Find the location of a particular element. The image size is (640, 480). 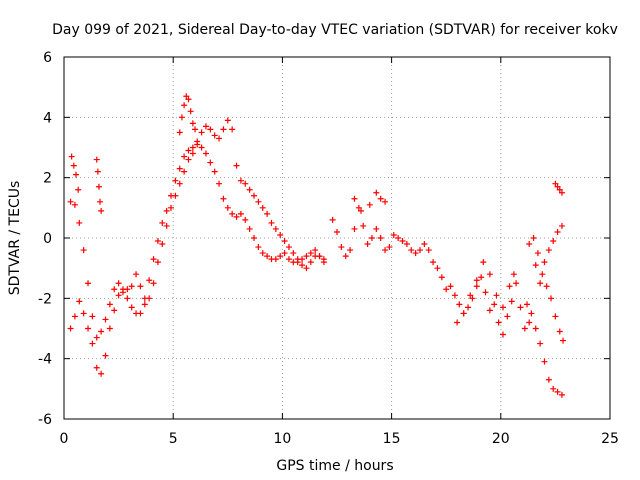

series-trace-l is located at coordinates (558, 188).